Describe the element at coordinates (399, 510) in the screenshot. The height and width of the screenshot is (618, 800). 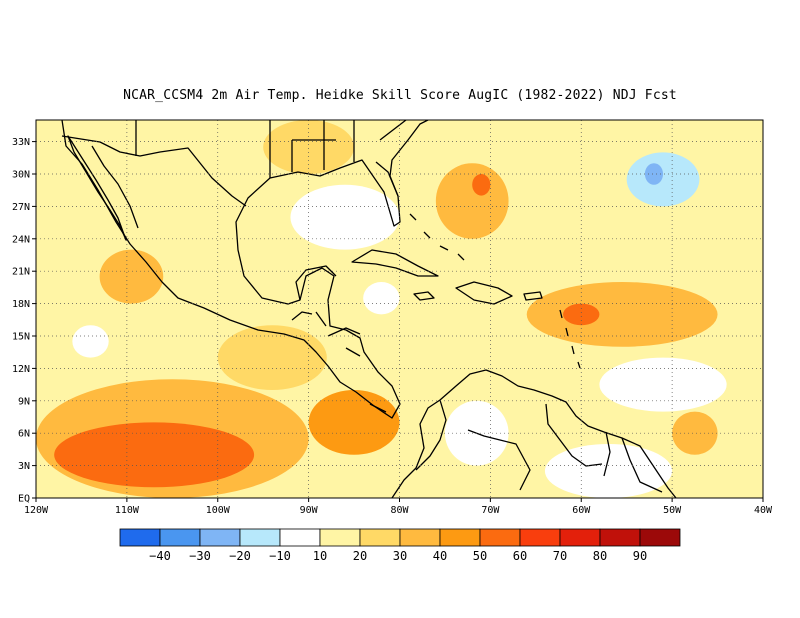
I see `lon-tick-label: 80W` at that location.